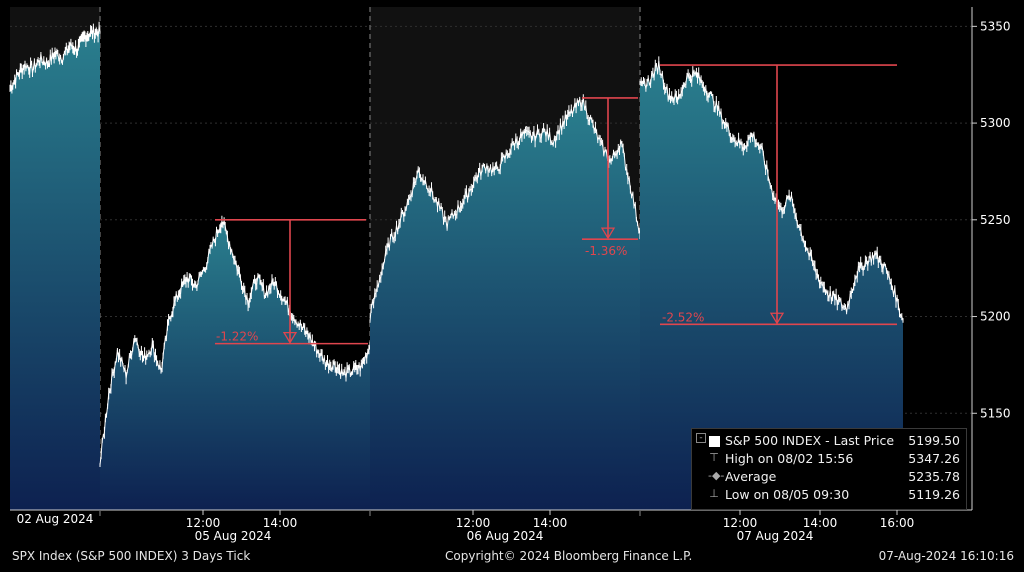 The image size is (1024, 572). What do you see at coordinates (714, 457) in the screenshot?
I see `high-marker-icon: ⊤` at bounding box center [714, 457].